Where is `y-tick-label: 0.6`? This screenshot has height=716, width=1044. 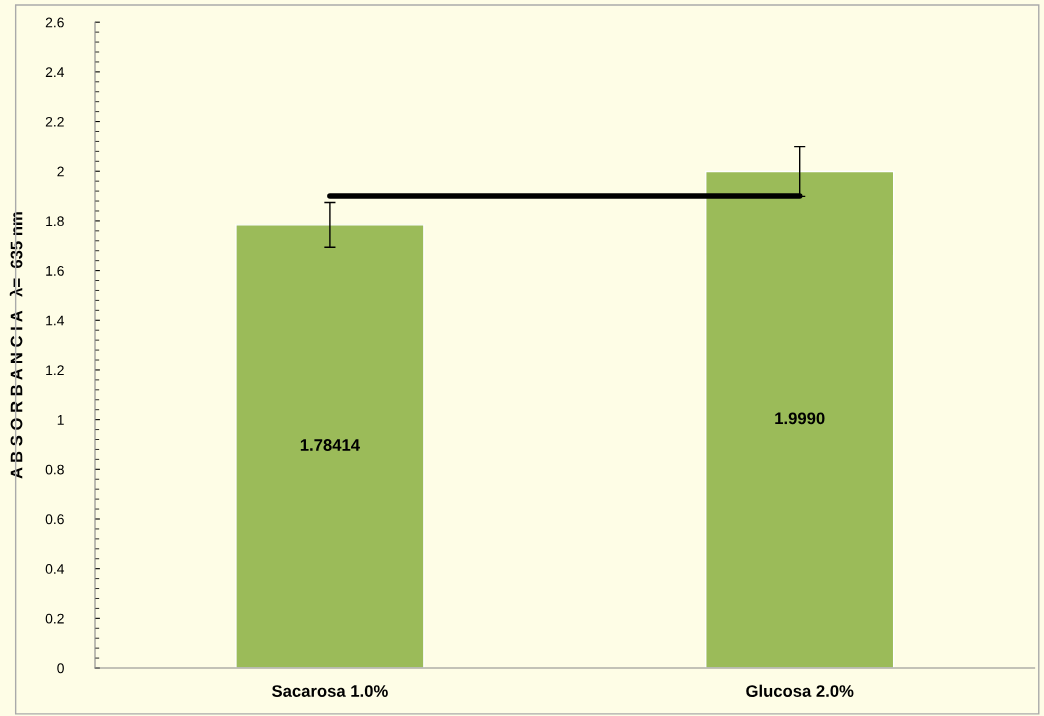
y-tick-label: 0.6 is located at coordinates (54, 519).